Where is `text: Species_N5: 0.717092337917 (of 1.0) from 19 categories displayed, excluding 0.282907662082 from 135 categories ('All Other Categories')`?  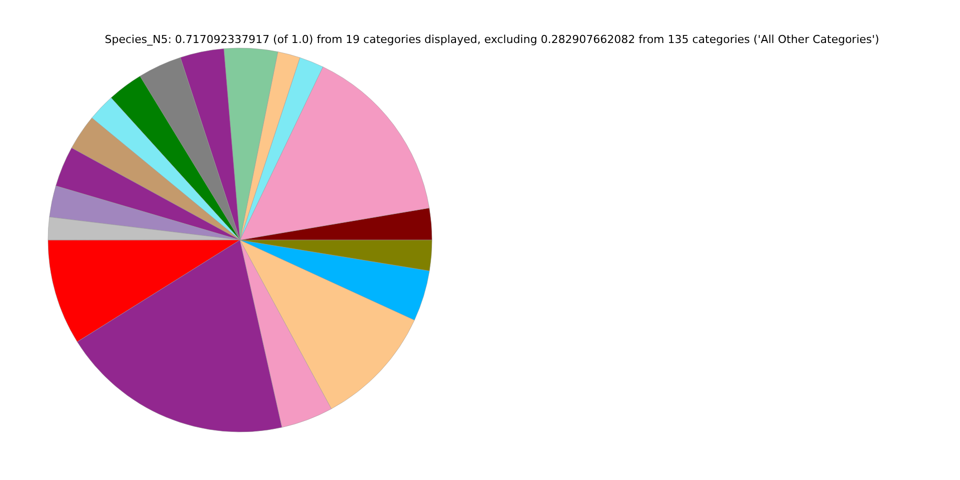 text: Species_N5: 0.717092337917 (of 1.0) from 19 categories displayed, excluding 0.282907662082 from 135 categories ('All Other Categories') is located at coordinates (492, 39).